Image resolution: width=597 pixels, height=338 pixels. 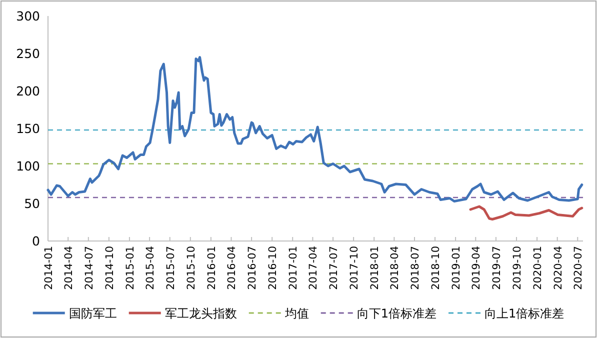 I want to click on x-tick-label: 2020-01, so click(x=538, y=268).